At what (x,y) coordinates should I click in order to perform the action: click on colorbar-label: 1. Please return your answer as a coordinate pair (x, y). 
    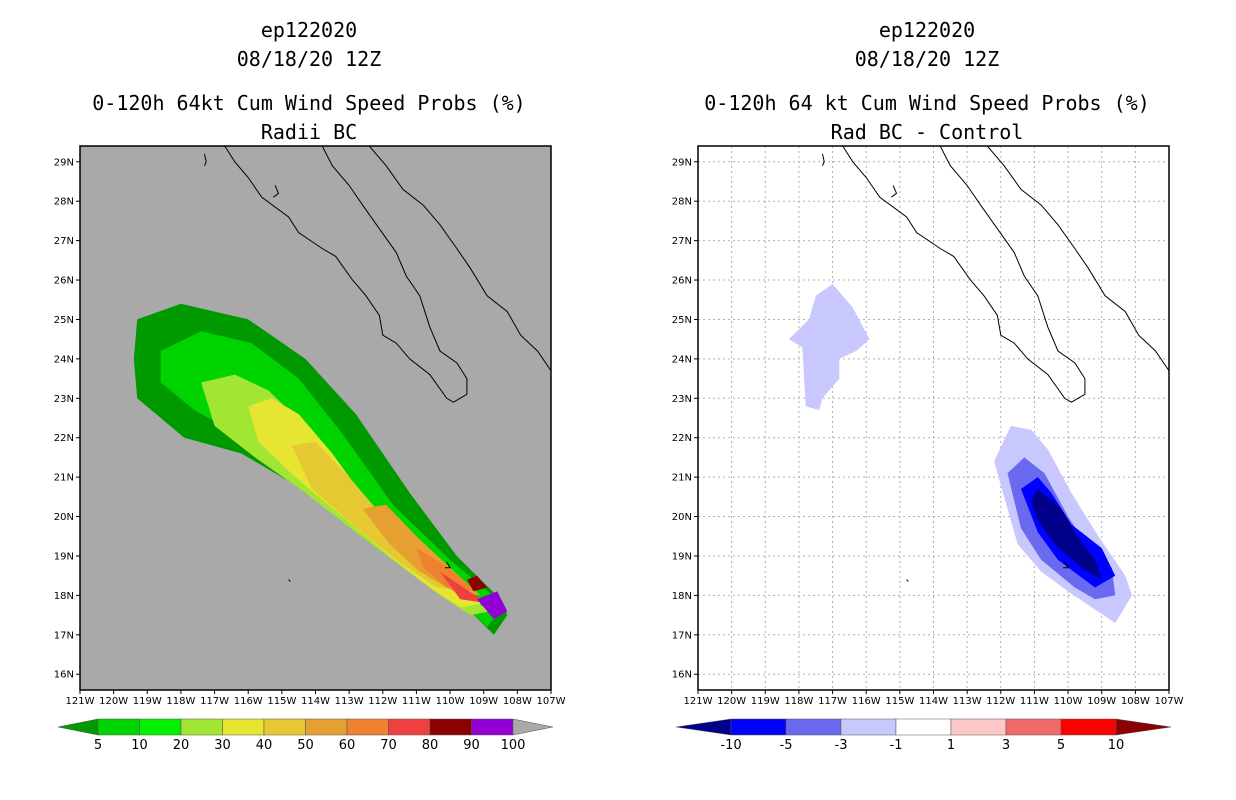
    Looking at the image, I should click on (951, 745).